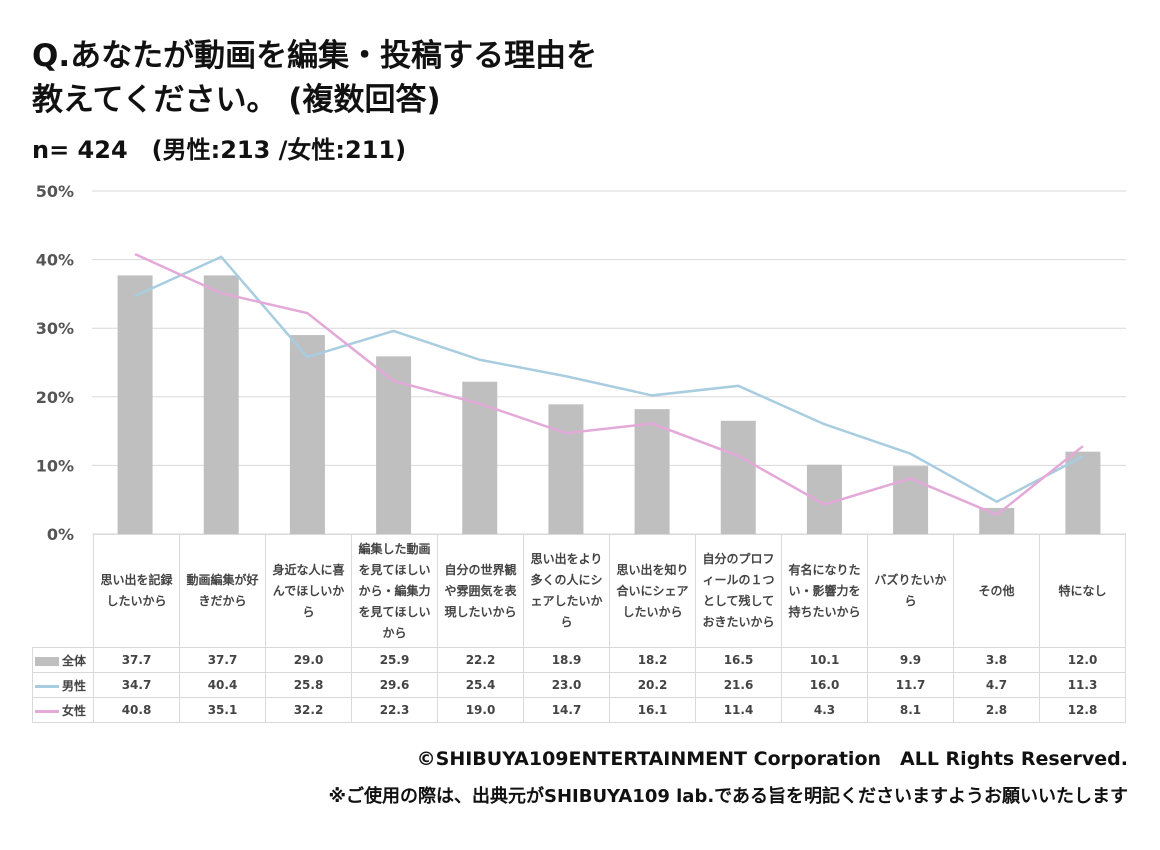 This screenshot has width=1160, height=850. What do you see at coordinates (824, 685) in the screenshot?
I see `data-cell: 16.0` at bounding box center [824, 685].